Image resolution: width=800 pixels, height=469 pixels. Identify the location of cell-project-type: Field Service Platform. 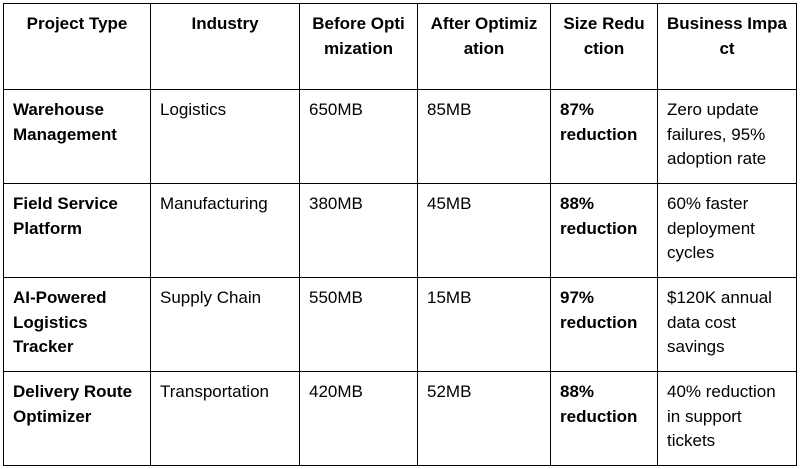
(77, 230).